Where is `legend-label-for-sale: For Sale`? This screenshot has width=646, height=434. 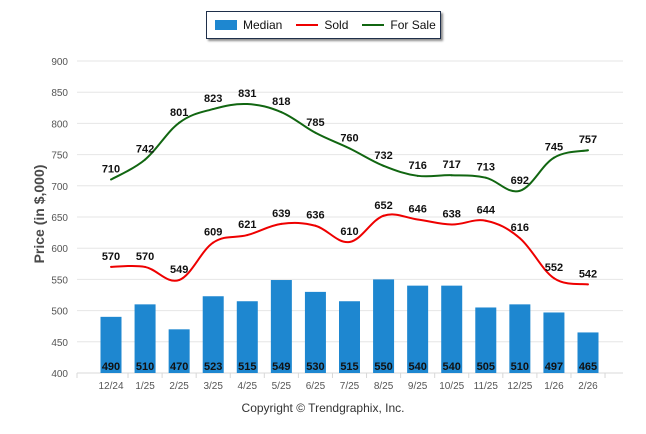
legend-label-for-sale: For Sale is located at coordinates (413, 25).